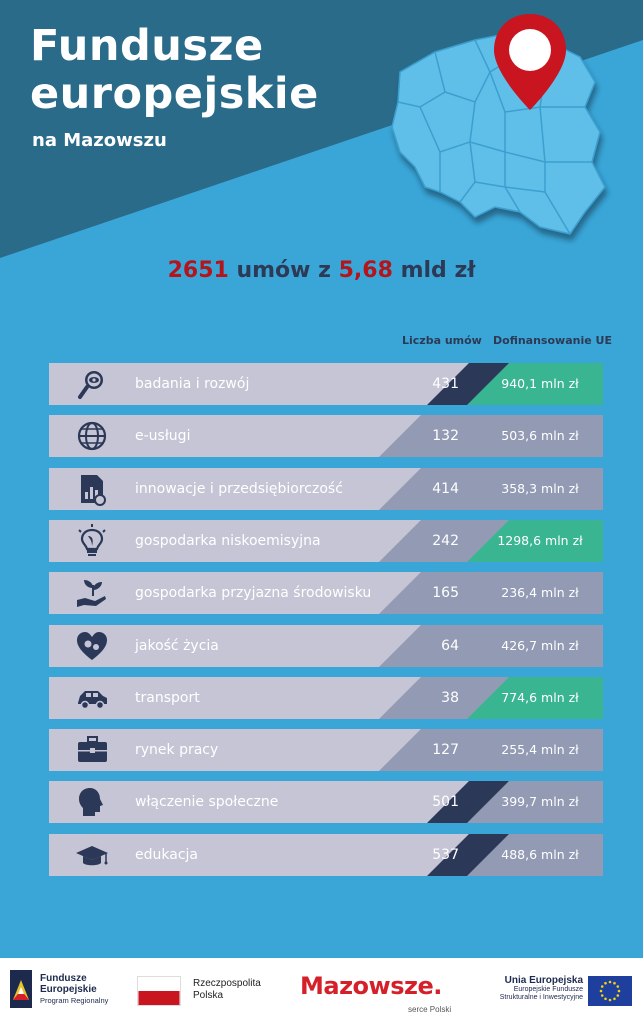  Describe the element at coordinates (92, 749) in the screenshot. I see `briefcase-icon` at that location.